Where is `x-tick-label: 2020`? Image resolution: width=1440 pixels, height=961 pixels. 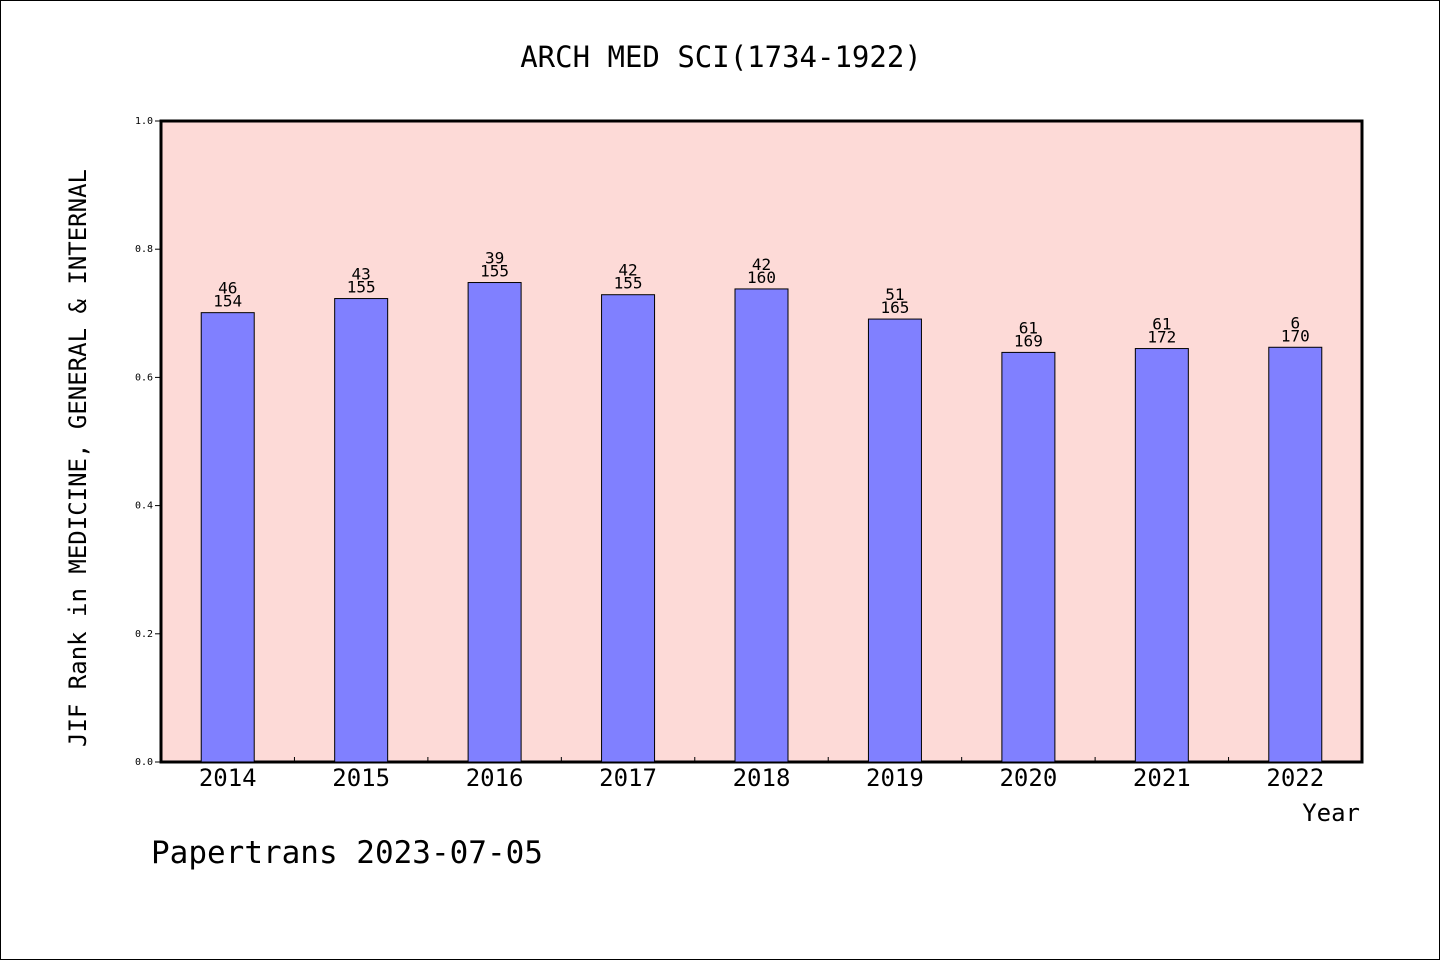 x-tick-label: 2020 is located at coordinates (1028, 778).